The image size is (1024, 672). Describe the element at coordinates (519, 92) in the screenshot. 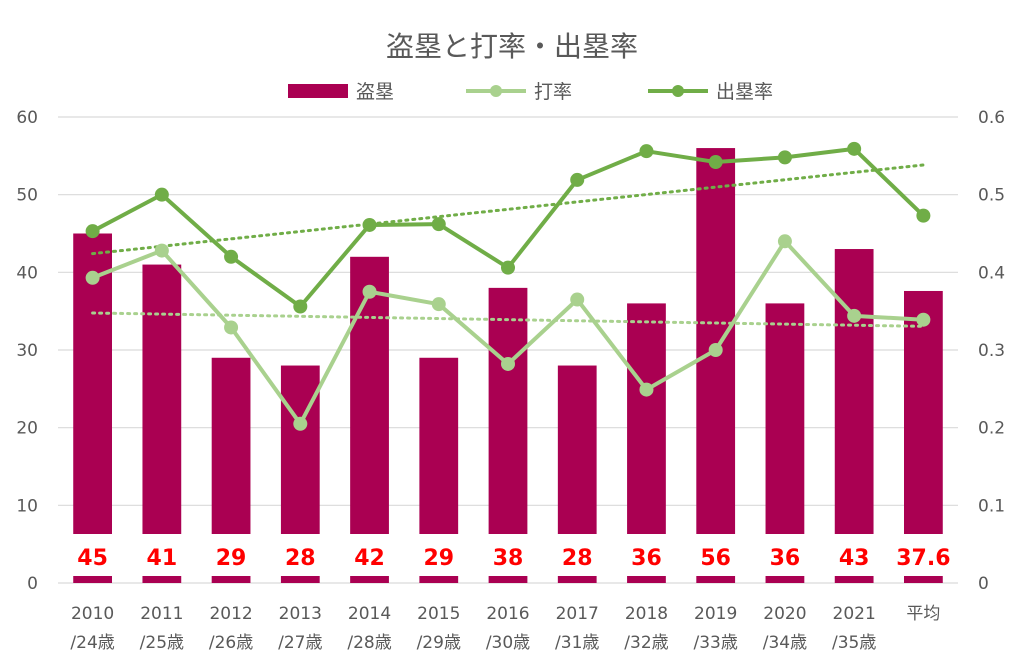

I see `legend-item: 打率` at that location.